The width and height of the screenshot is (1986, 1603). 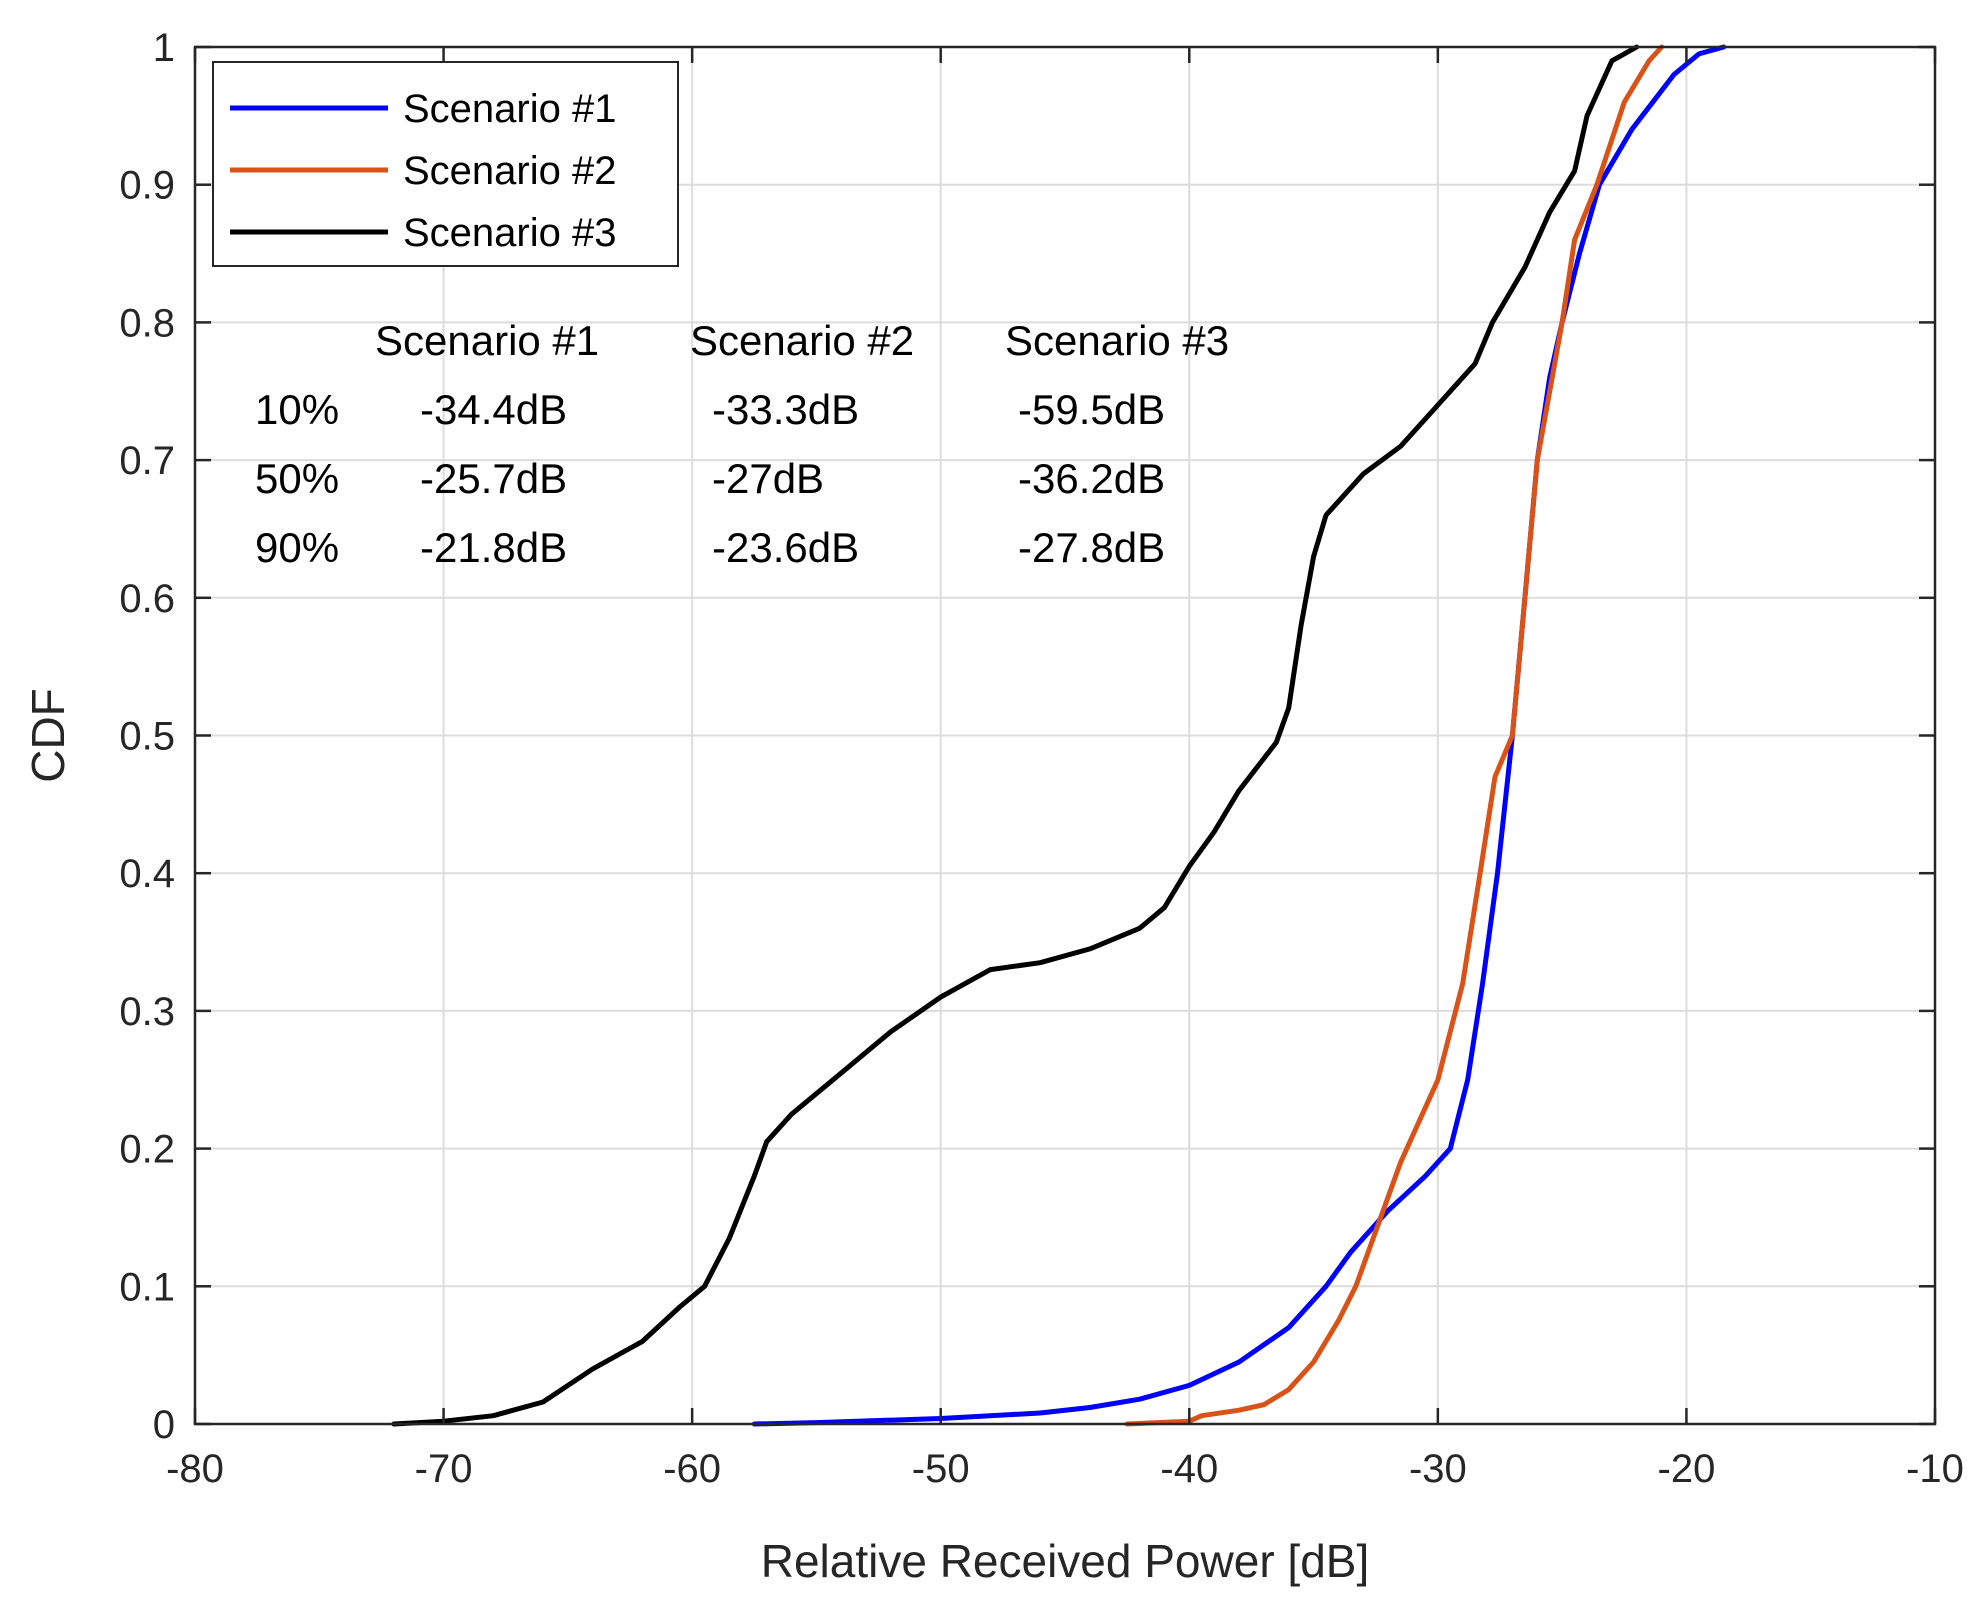 I want to click on y-tick-label: 0.8, so click(x=147, y=323).